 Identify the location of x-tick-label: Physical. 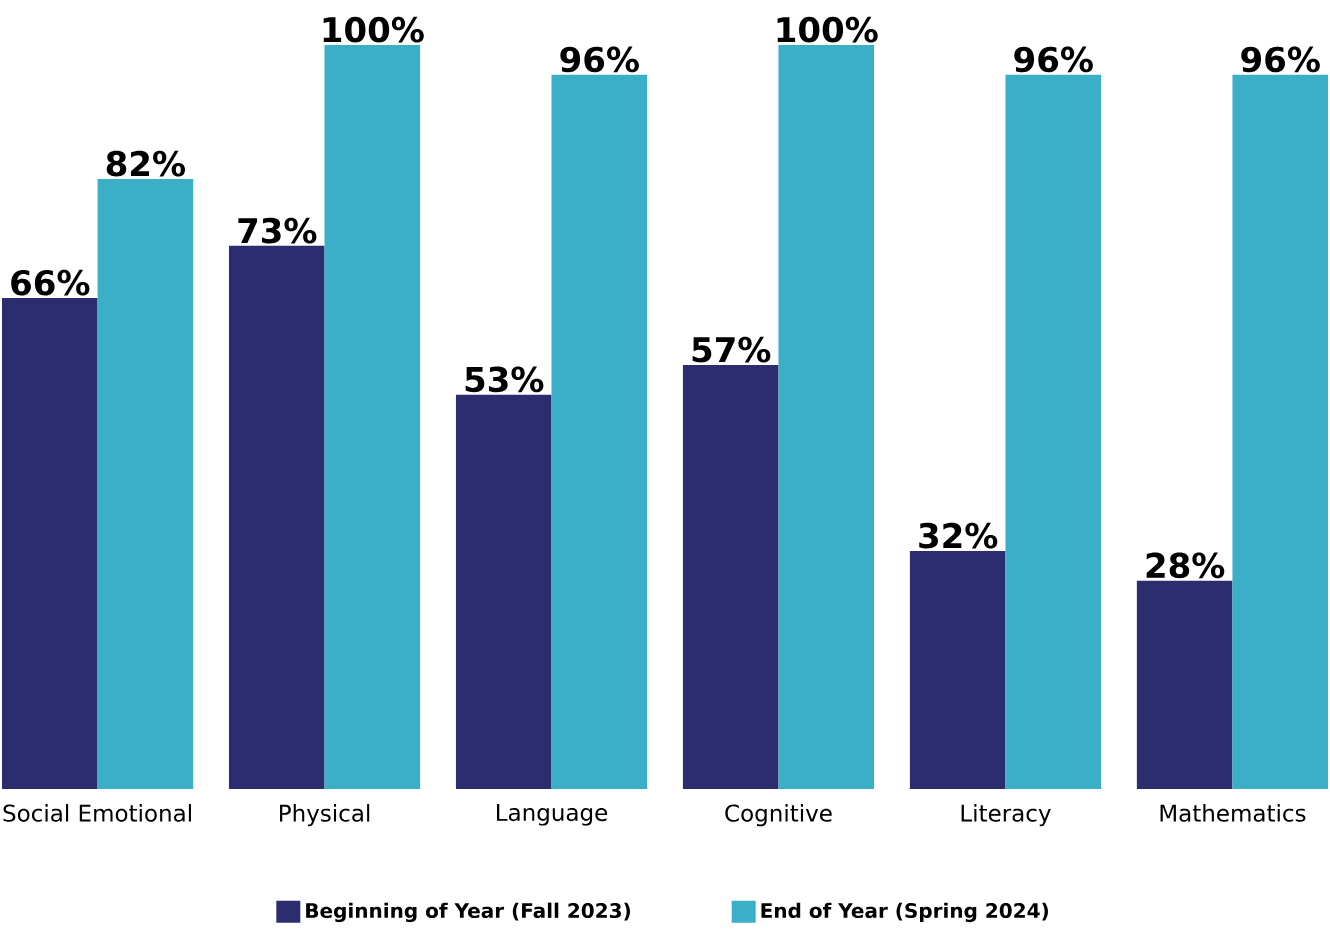
(325, 815).